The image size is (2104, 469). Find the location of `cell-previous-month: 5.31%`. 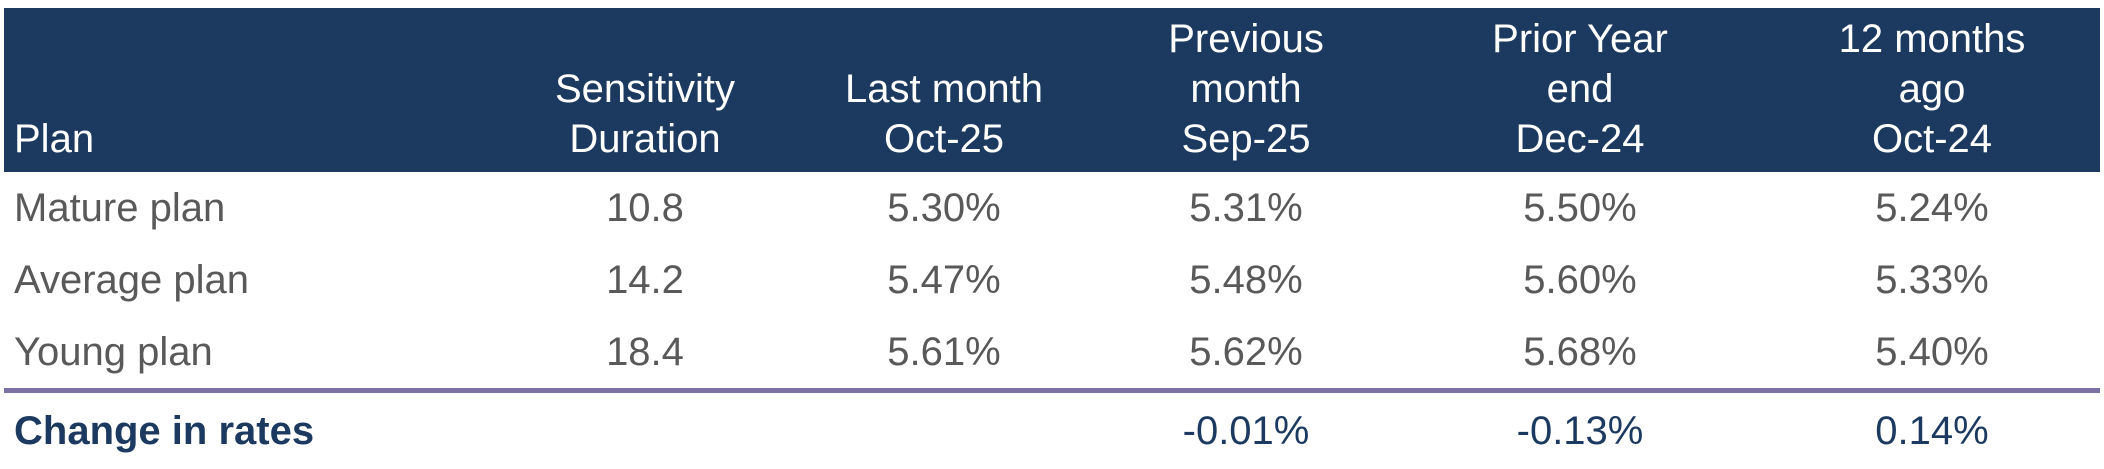

cell-previous-month: 5.31% is located at coordinates (1246, 208).